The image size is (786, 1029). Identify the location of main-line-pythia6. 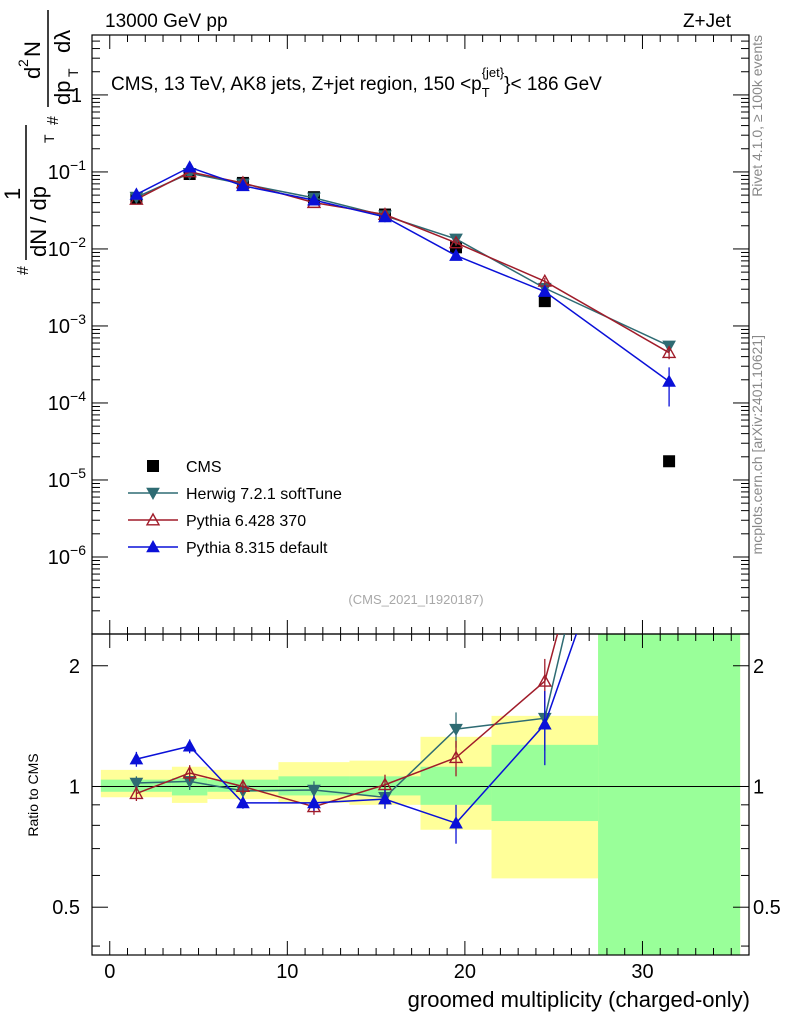
(403, 262).